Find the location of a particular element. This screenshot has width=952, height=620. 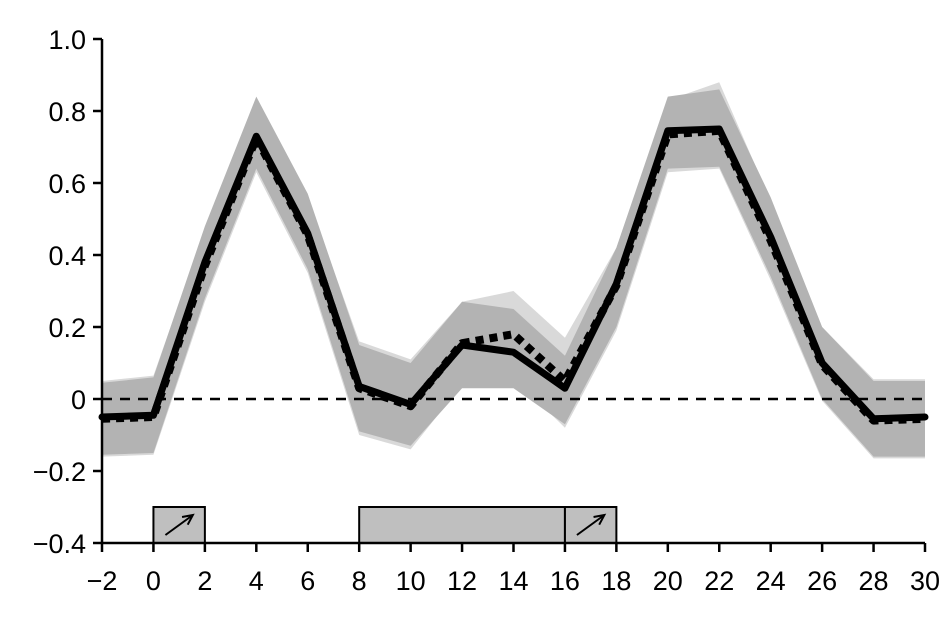

x-tick-label: 16 is located at coordinates (565, 581).